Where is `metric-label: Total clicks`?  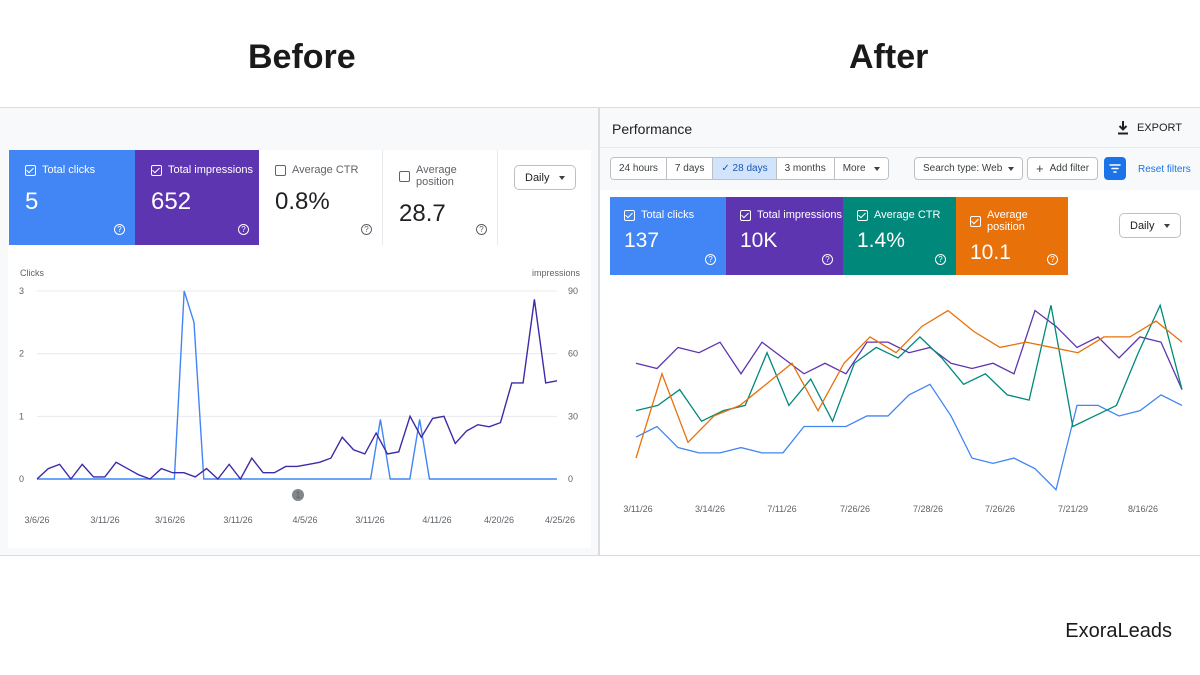 metric-label: Total clicks is located at coordinates (80, 170).